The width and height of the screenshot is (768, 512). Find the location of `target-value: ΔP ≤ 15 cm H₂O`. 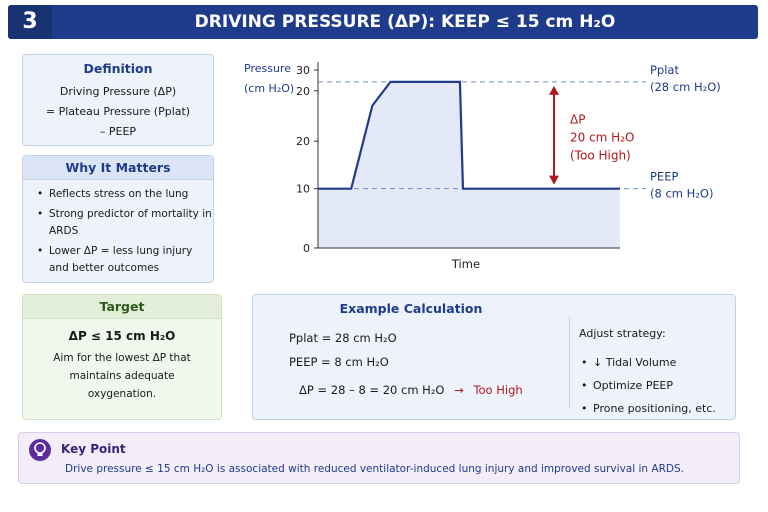

target-value: ΔP ≤ 15 cm H₂O is located at coordinates (122, 336).